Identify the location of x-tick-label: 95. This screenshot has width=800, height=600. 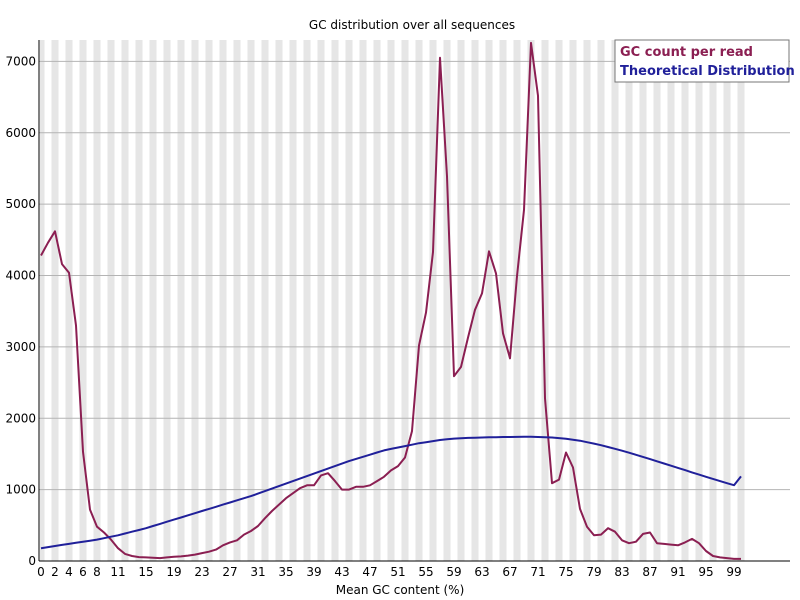
(705, 572).